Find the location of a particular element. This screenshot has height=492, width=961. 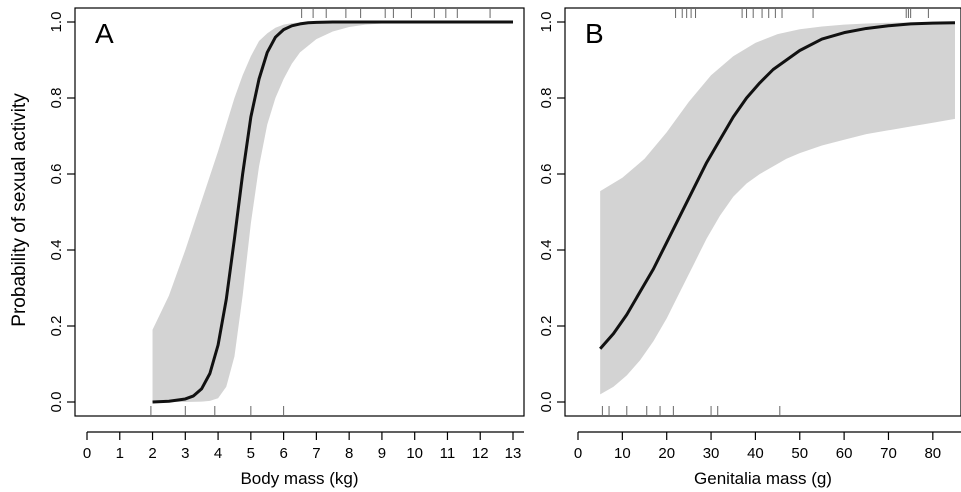

y-axis-label: Probability of sexual activity is located at coordinates (19, 210).